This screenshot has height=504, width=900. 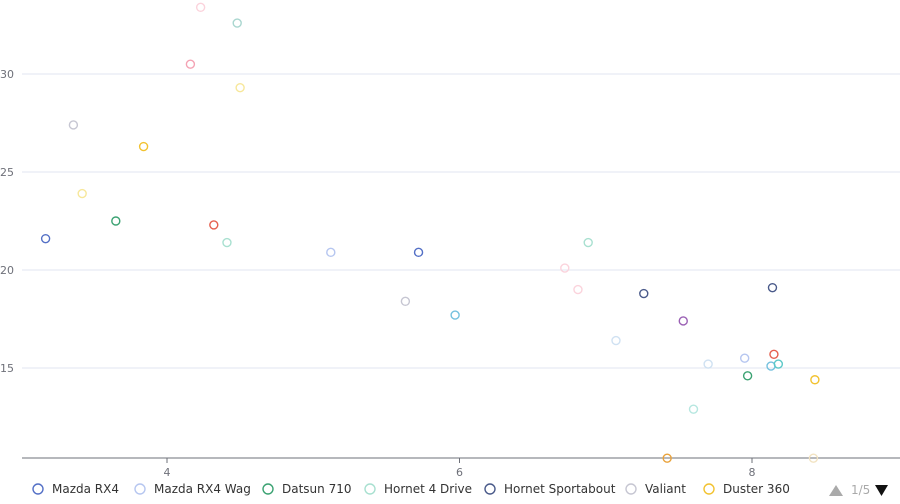 What do you see at coordinates (756, 489) in the screenshot?
I see `legend-label: Duster 360` at bounding box center [756, 489].